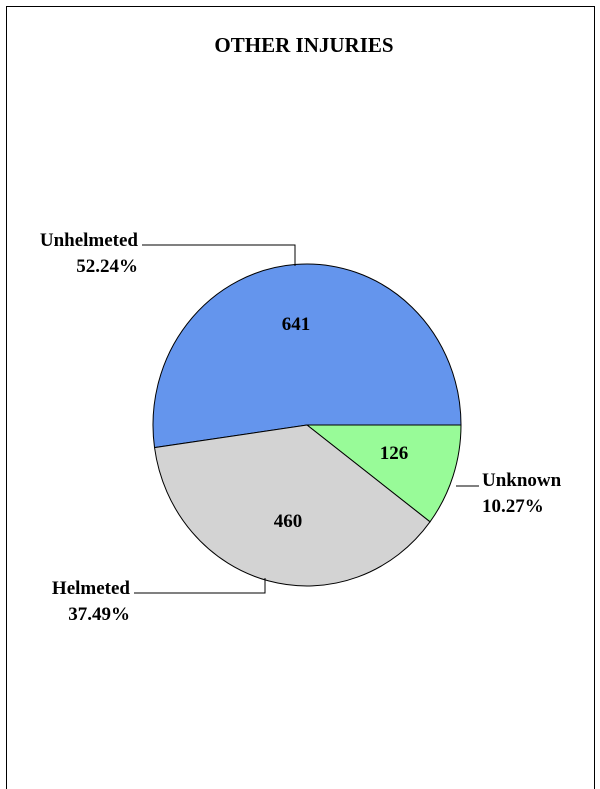 Image resolution: width=600 pixels, height=789 pixels. Describe the element at coordinates (383, 473) in the screenshot. I see `pie-slice-unknown` at that location.